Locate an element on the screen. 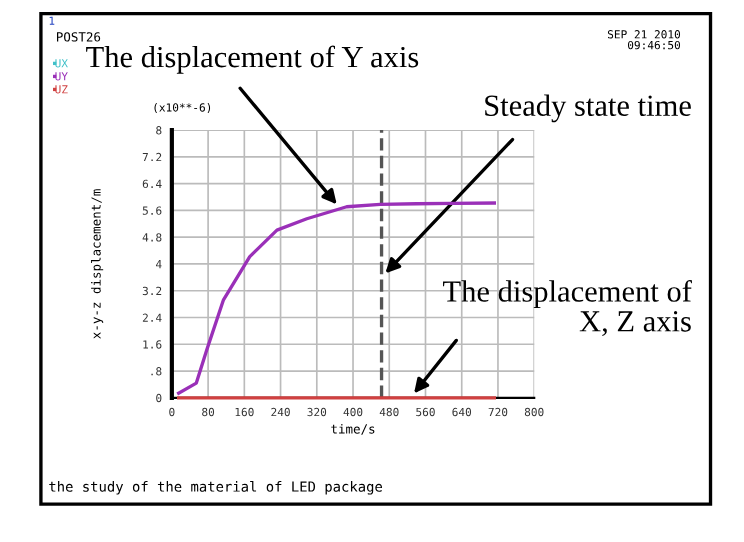 The image size is (744, 542). annotation: The displacement of X, Z axis is located at coordinates (567, 308).